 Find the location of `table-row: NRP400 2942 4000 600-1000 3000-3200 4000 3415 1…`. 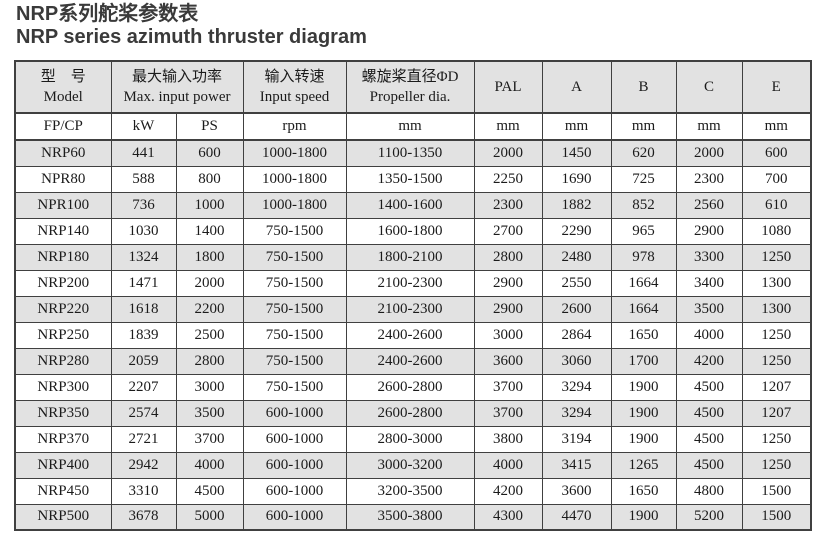

table-row: NRP400 2942 4000 600-1000 3000-3200 4000 3415 1… is located at coordinates (413, 465).